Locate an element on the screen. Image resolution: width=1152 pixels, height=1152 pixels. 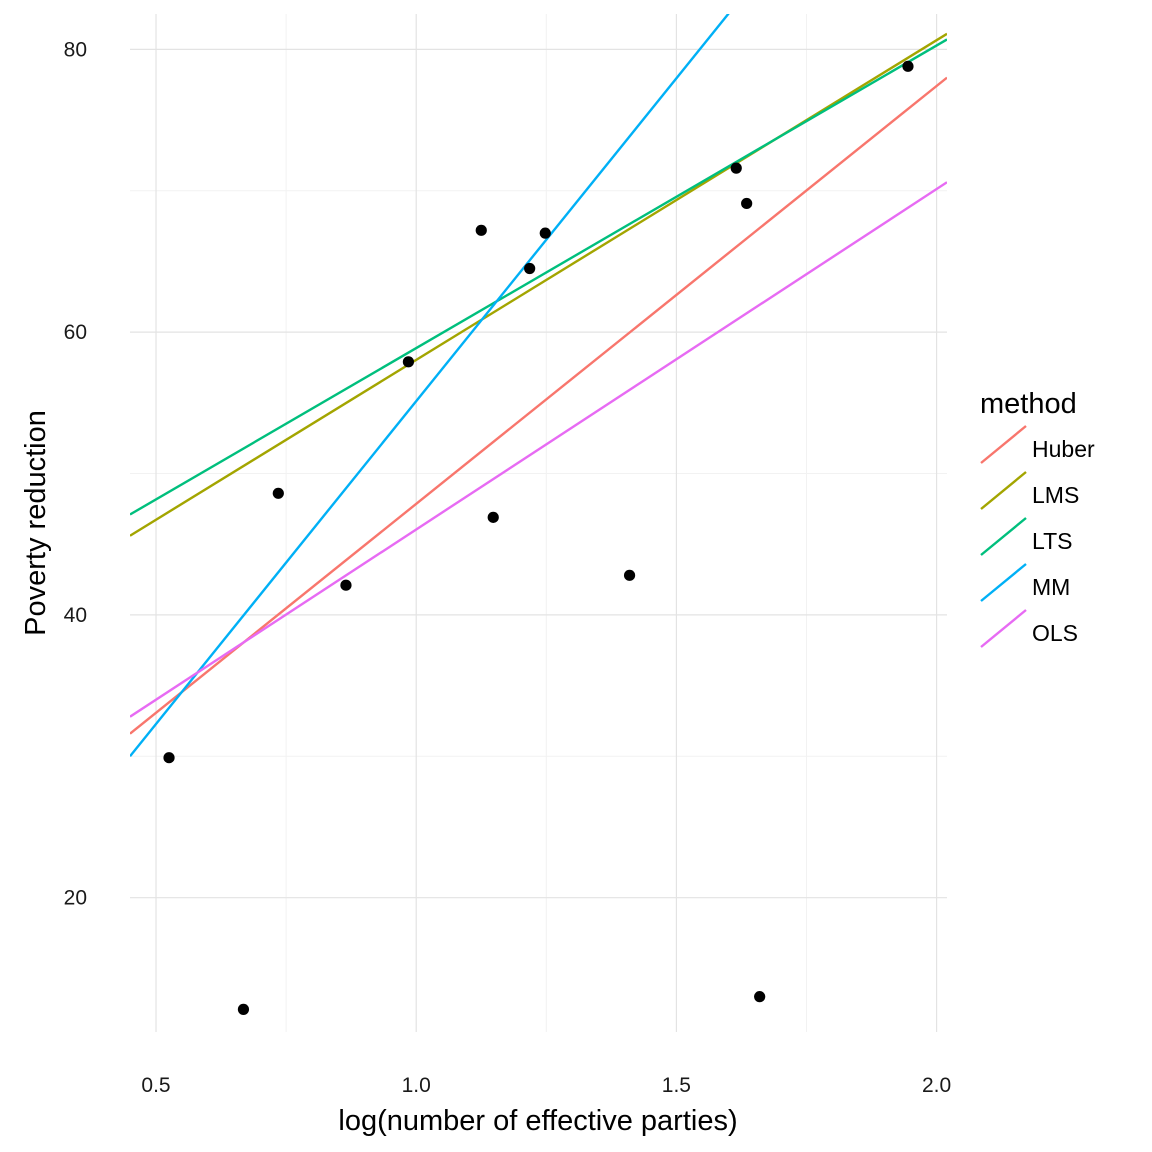
y-tick-label: 80 is located at coordinates (75, 49).